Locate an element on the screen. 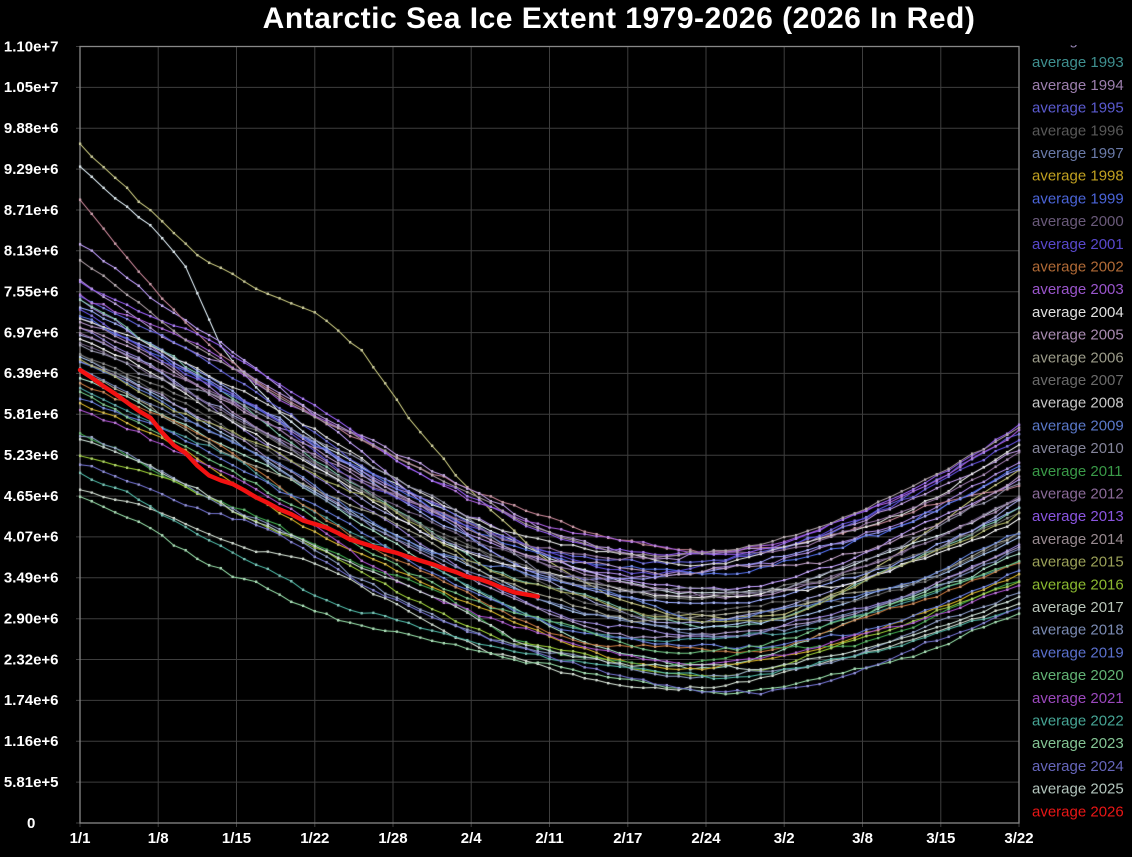 The height and width of the screenshot is (857, 1132). svg-text: average 2019 is located at coordinates (1078, 652).